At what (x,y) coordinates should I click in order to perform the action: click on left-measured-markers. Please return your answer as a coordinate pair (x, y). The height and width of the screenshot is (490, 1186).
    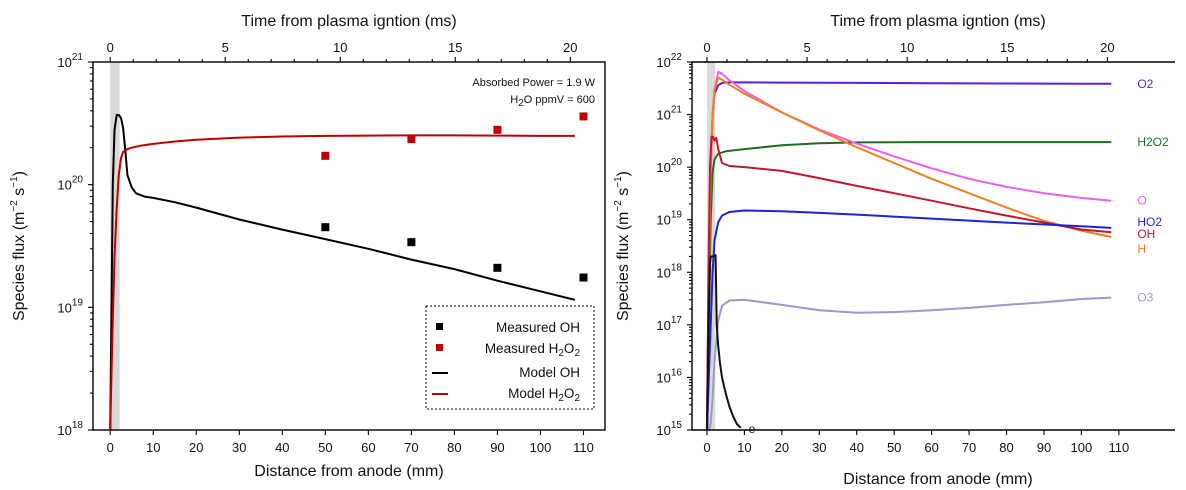
    Looking at the image, I should click on (454, 197).